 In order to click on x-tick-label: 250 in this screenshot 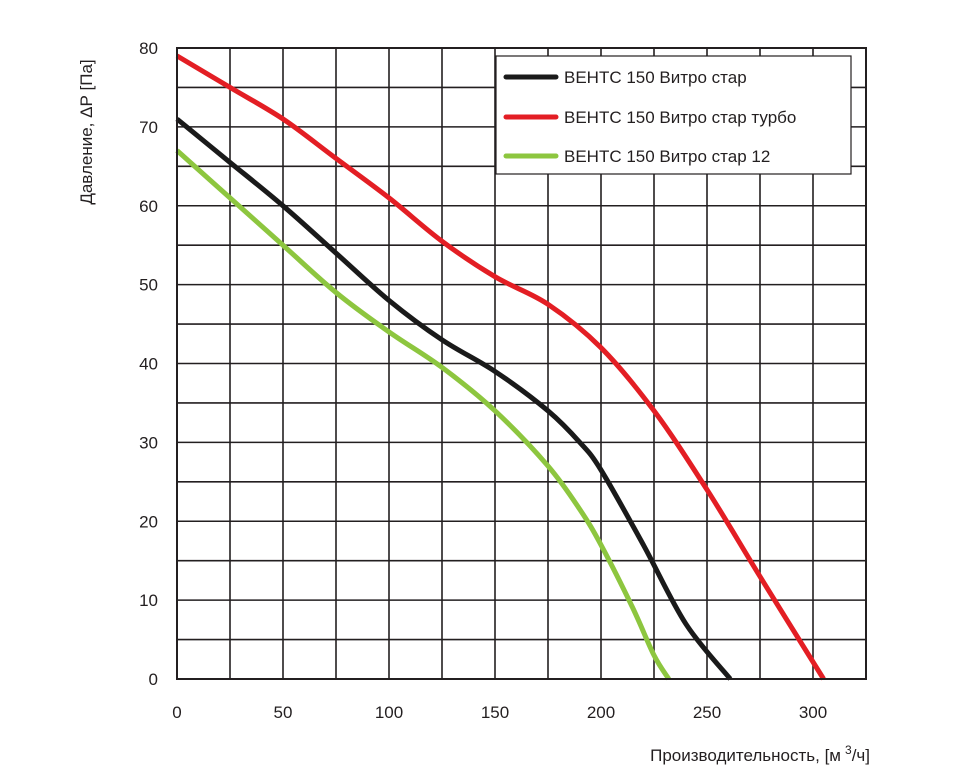, I will do `click(707, 712)`.